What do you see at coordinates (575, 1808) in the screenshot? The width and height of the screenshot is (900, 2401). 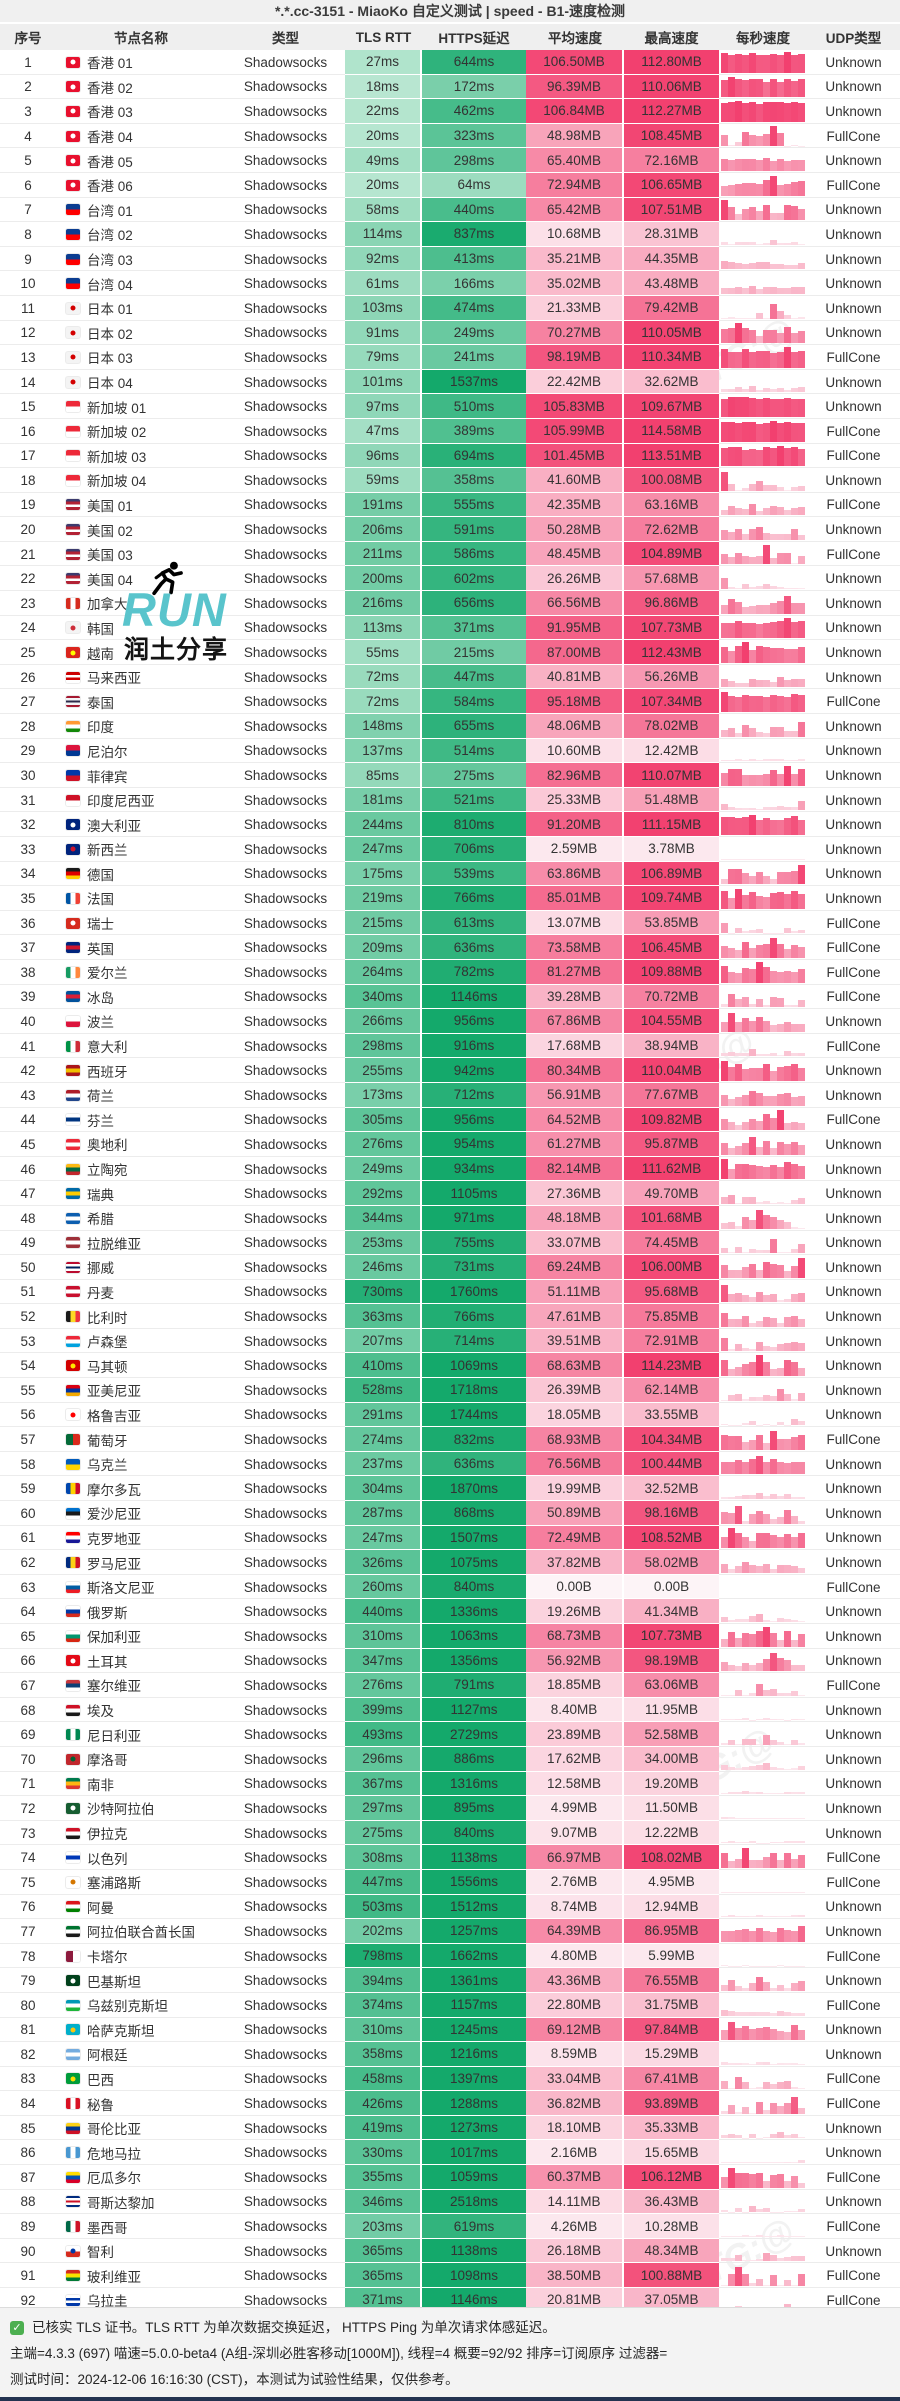 I see `avg-speed-cell: 4.99MB` at bounding box center [575, 1808].